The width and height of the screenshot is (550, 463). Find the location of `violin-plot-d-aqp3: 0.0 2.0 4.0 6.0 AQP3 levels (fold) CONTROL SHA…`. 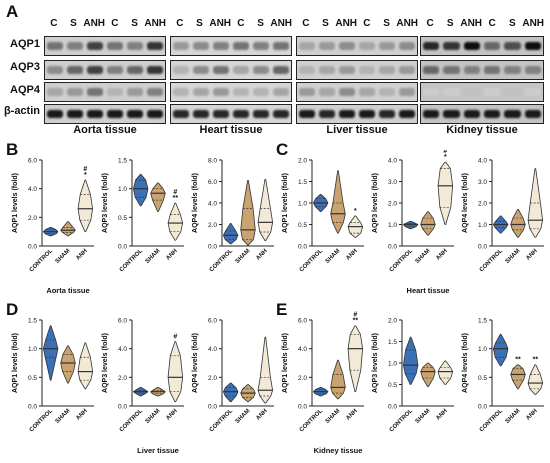

violin-plot-d-aqp3: 0.0 2.0 4.0 6.0 AQP3 levels (fold) CONTROL SHA… is located at coordinates (143, 386).